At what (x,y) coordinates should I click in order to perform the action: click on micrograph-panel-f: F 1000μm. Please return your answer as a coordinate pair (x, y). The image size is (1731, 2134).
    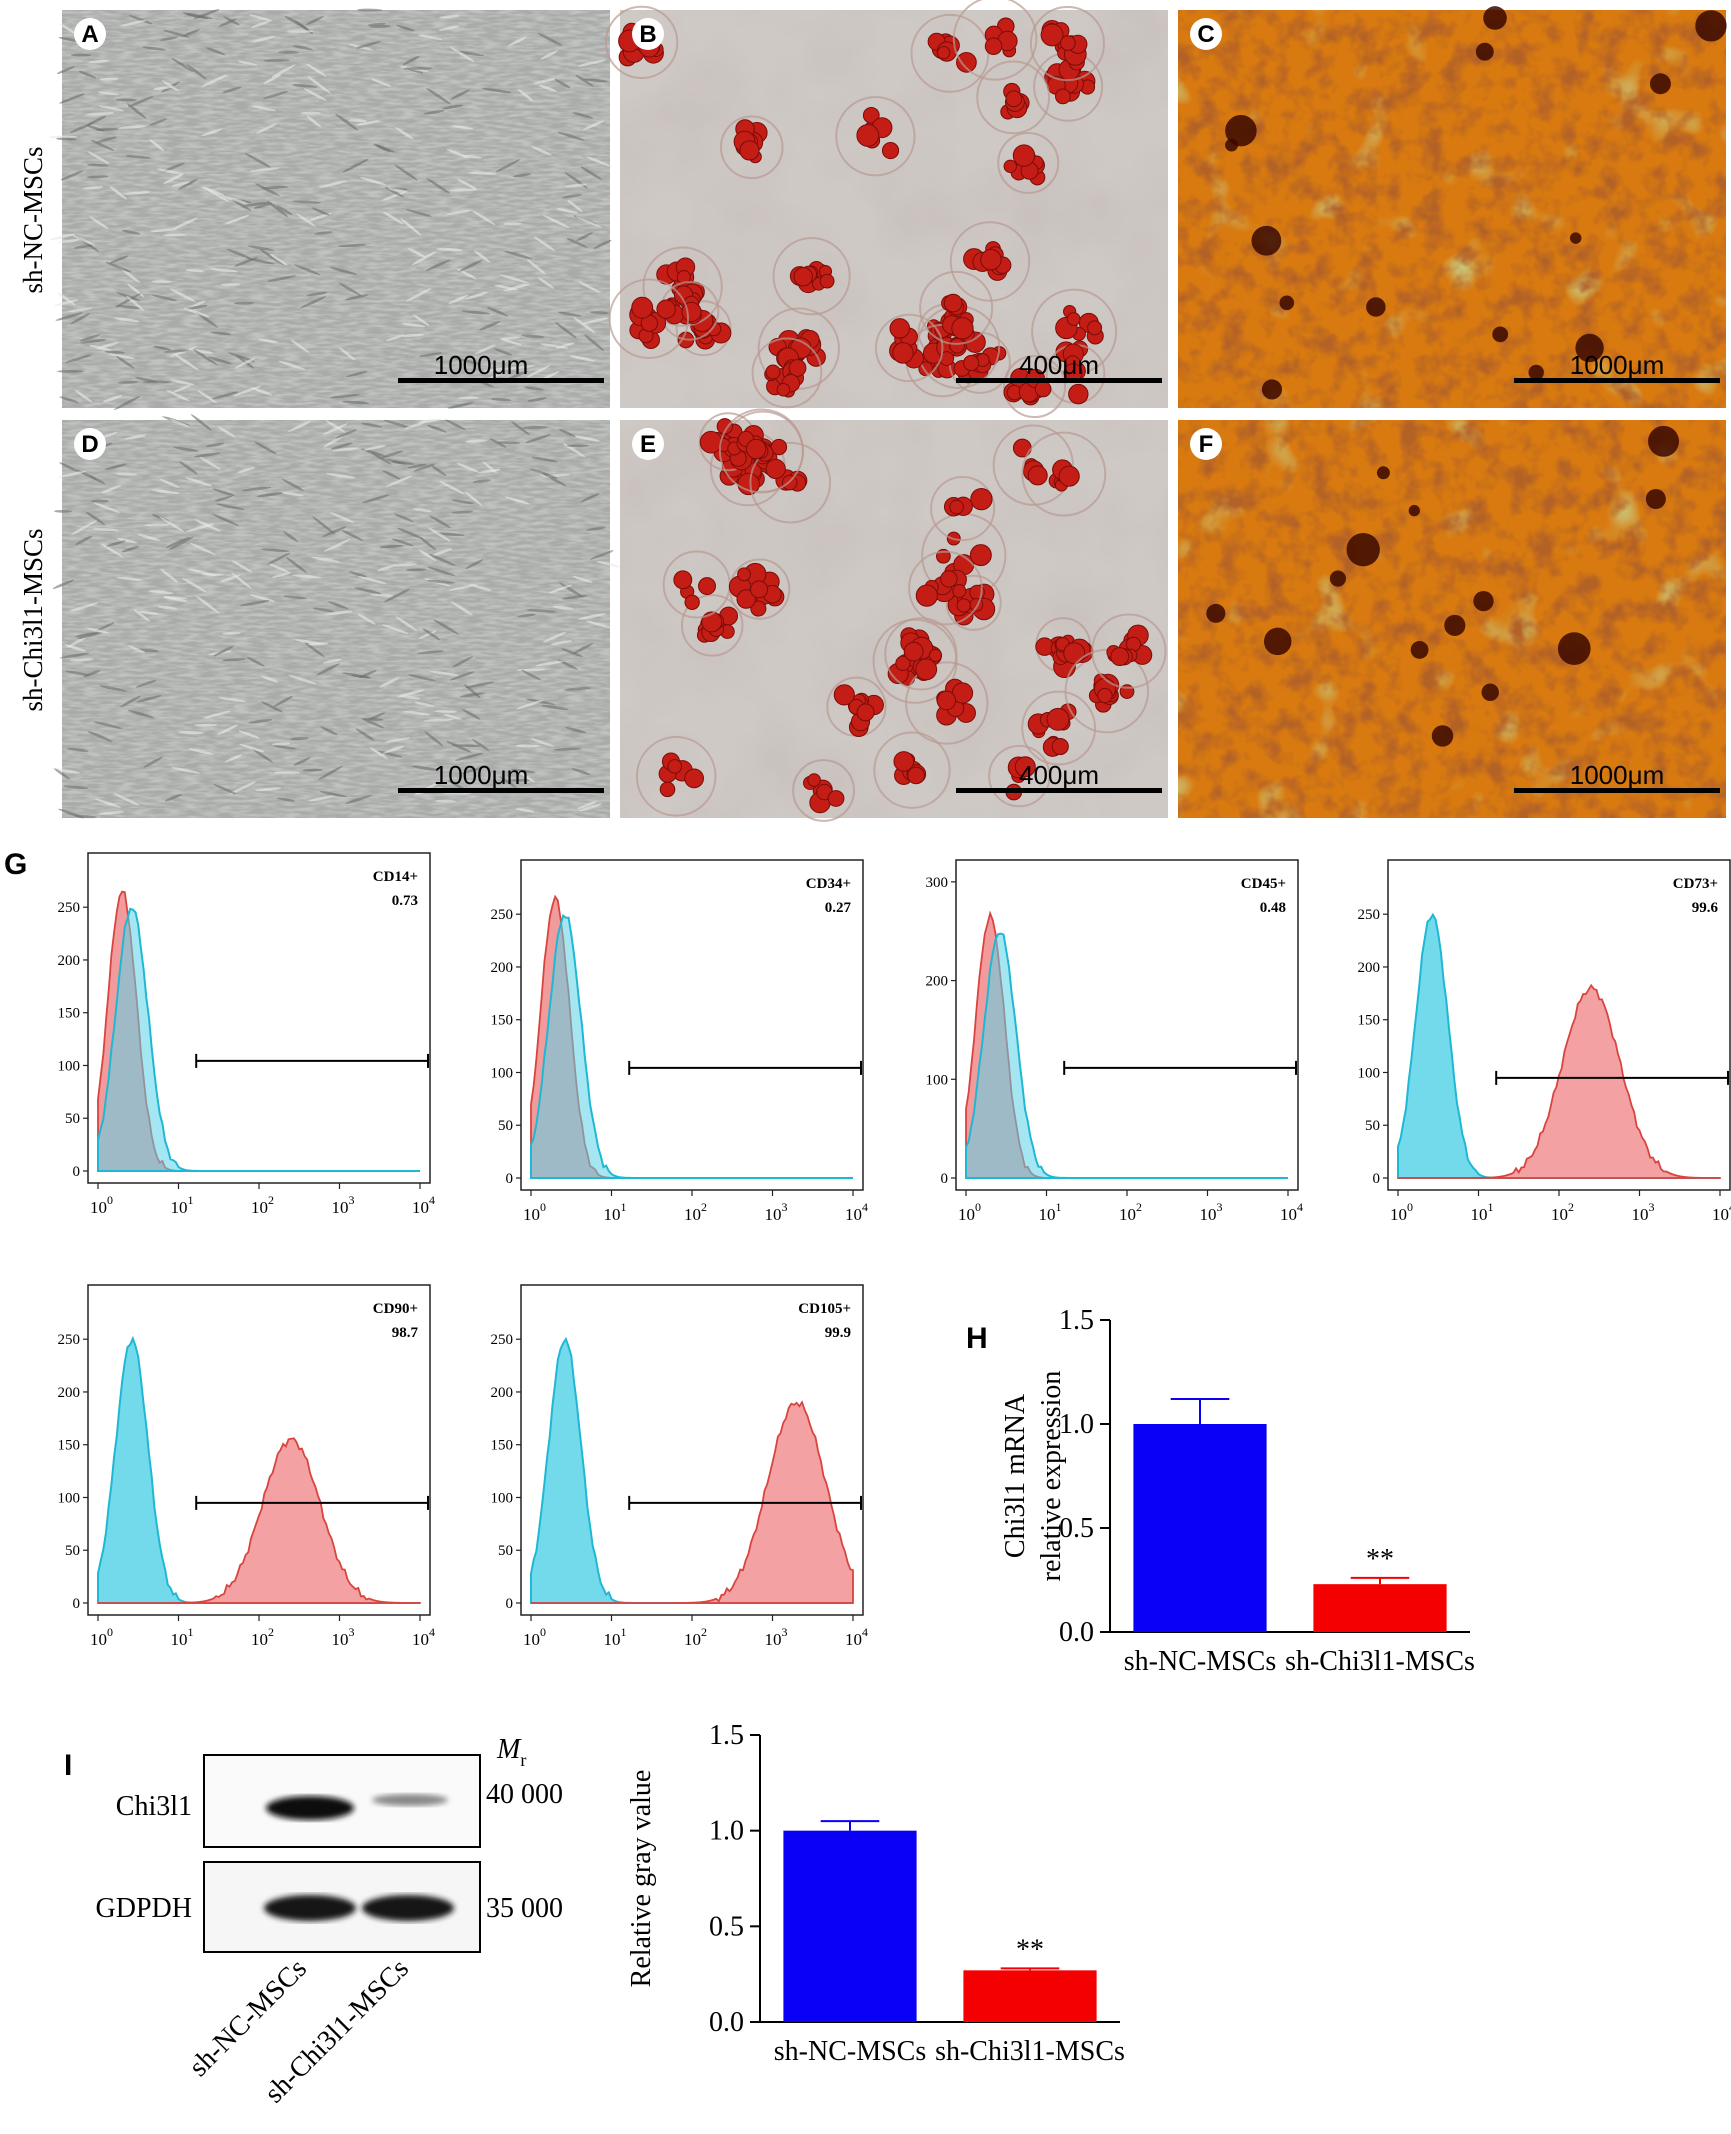
    Looking at the image, I should click on (1452, 619).